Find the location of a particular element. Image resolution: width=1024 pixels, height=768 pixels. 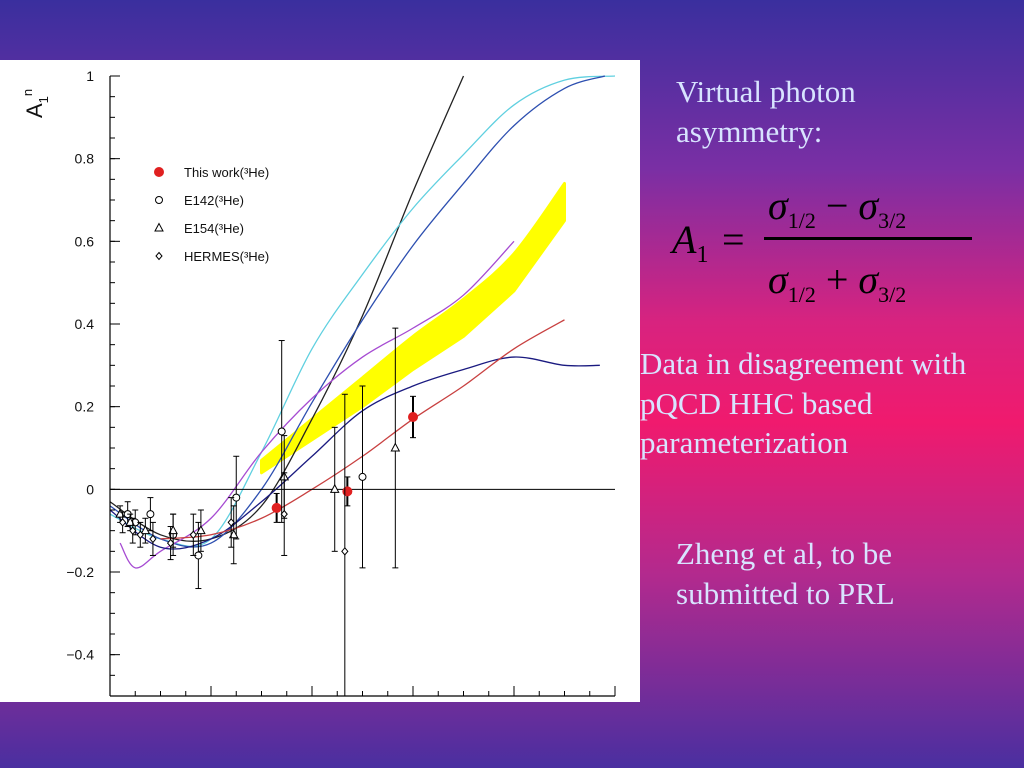

legend-label: E142(³He) is located at coordinates (214, 200).